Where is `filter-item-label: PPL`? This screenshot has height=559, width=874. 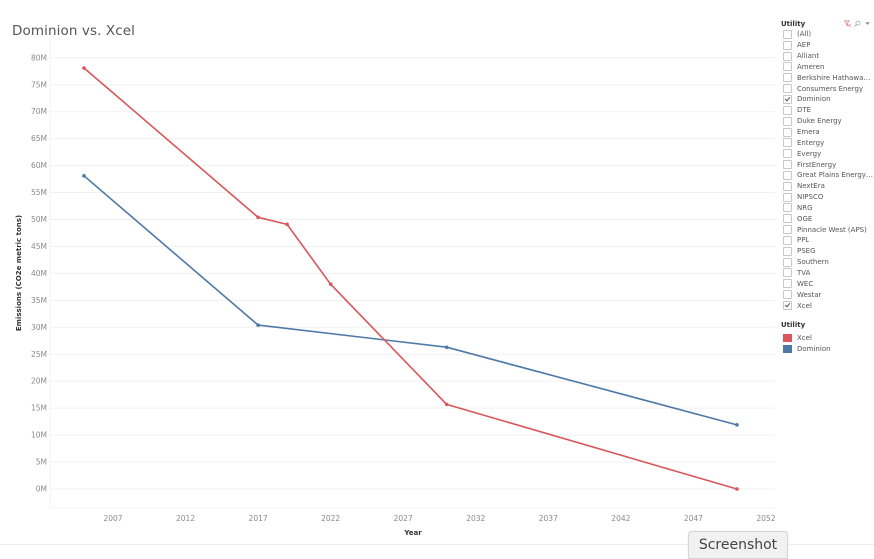 filter-item-label: PPL is located at coordinates (803, 240).